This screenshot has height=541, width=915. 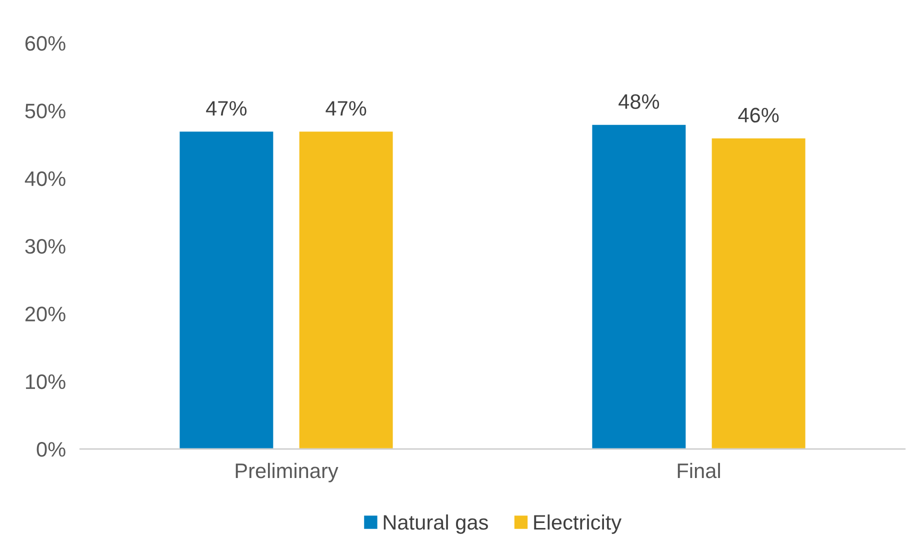 I want to click on x-tick-label: Final, so click(x=699, y=470).